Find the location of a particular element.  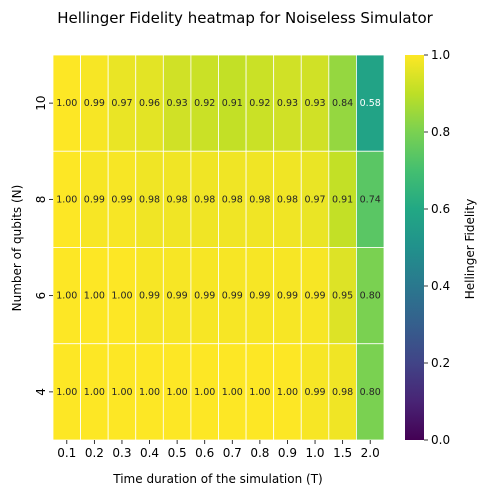

colorbar-tick-label: 0.0 is located at coordinates (440, 440).